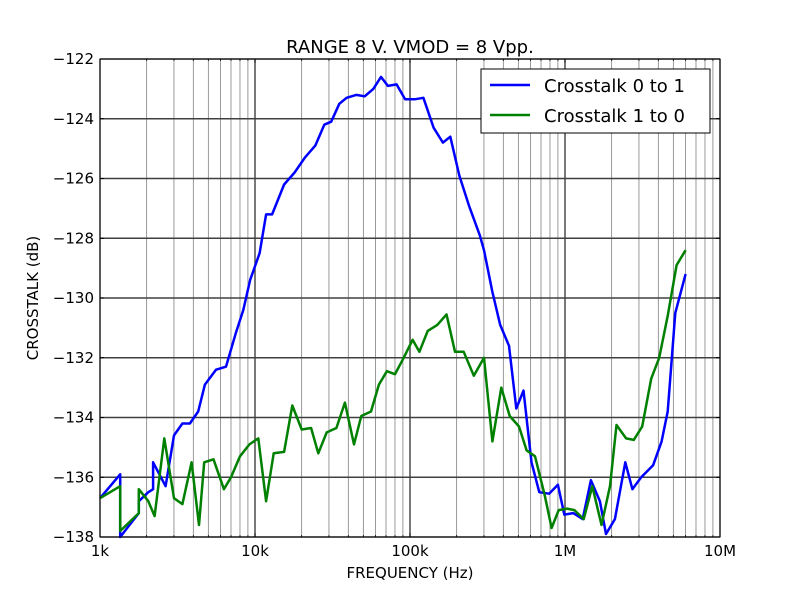 Image resolution: width=800 pixels, height=601 pixels. I want to click on legend-label-series-1: Crosstalk 1 to 0, so click(614, 116).